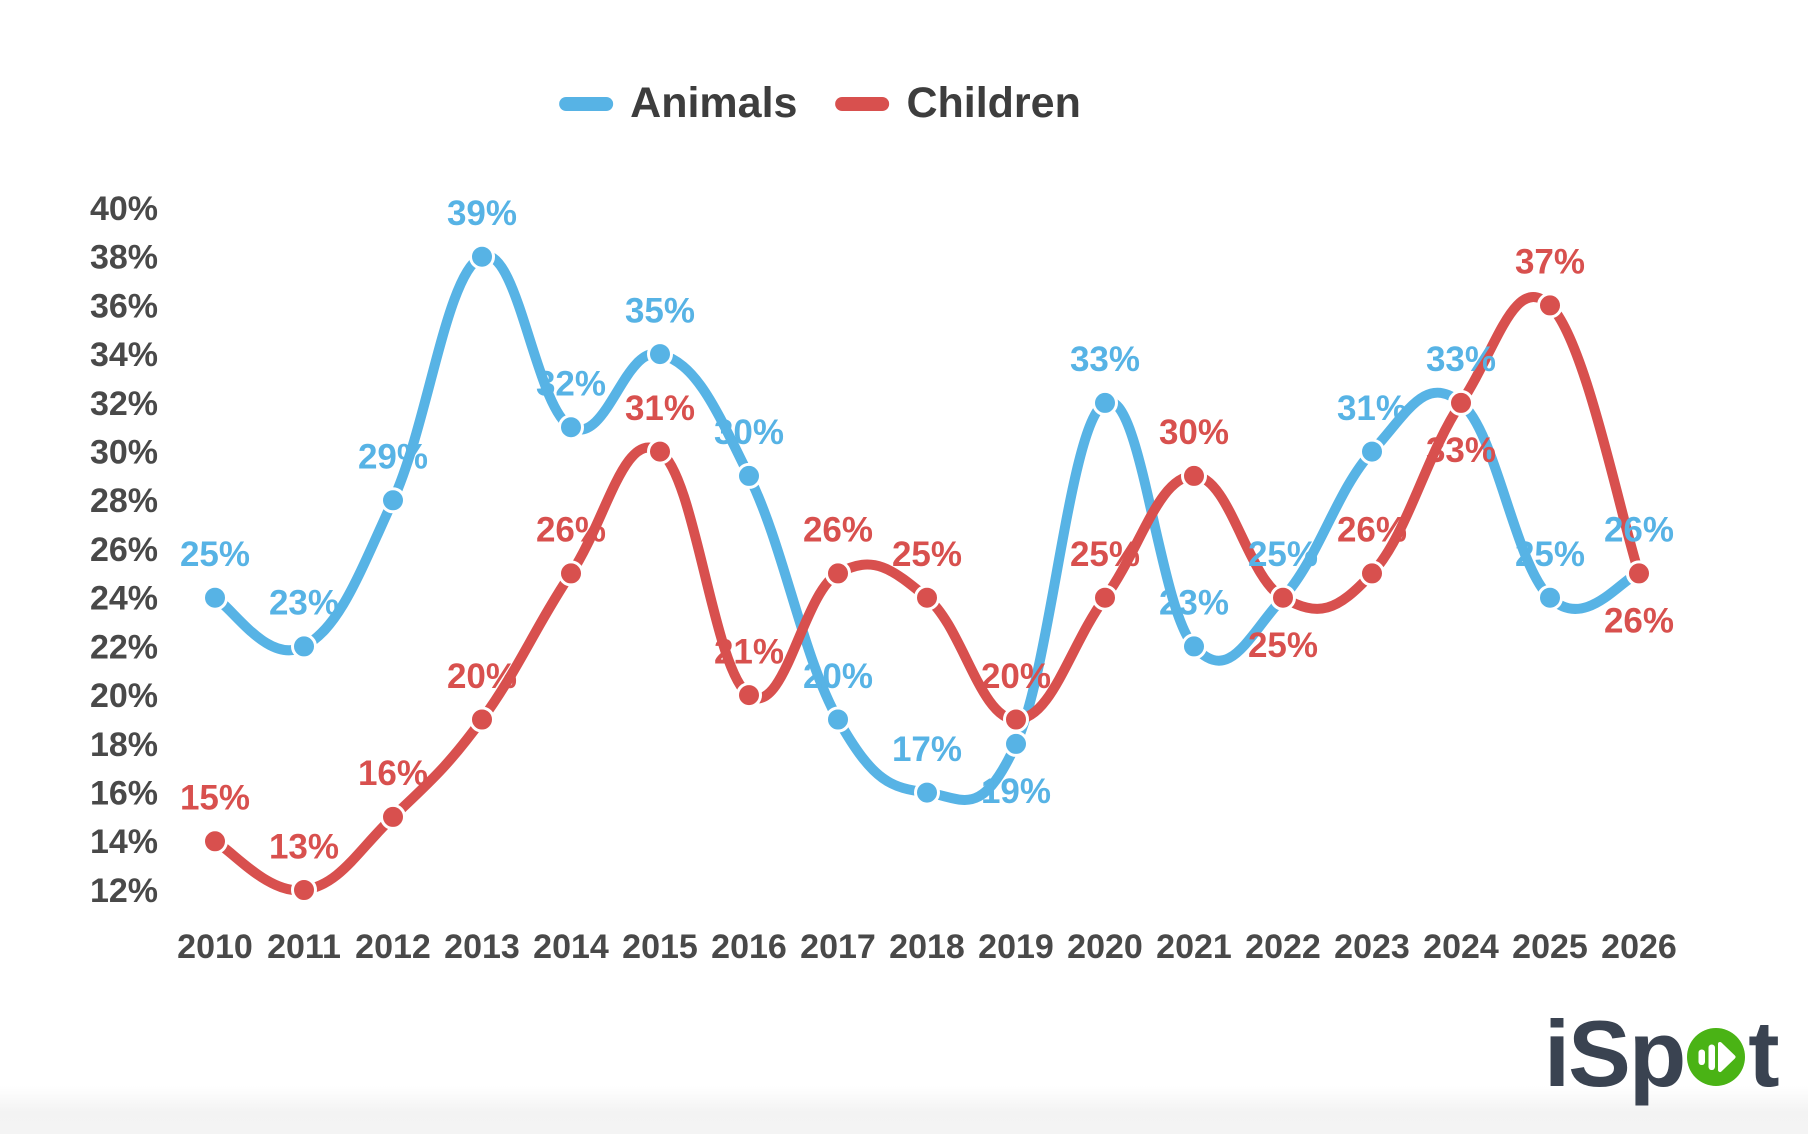 This screenshot has width=1808, height=1134. Describe the element at coordinates (1283, 947) in the screenshot. I see `x-tick-label: 2022` at that location.